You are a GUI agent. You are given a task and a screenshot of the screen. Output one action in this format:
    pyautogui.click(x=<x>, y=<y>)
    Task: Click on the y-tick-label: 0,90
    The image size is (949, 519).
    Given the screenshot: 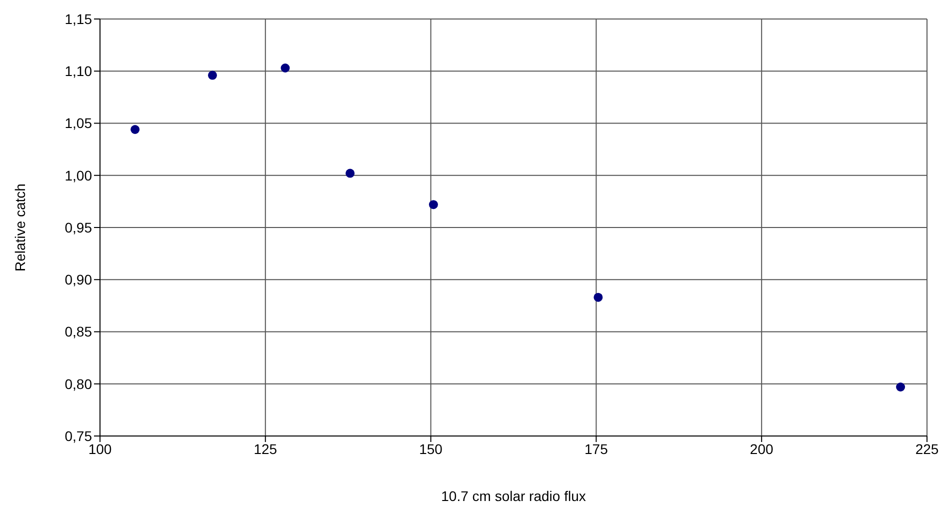 What is the action you would take?
    pyautogui.click(x=78, y=280)
    